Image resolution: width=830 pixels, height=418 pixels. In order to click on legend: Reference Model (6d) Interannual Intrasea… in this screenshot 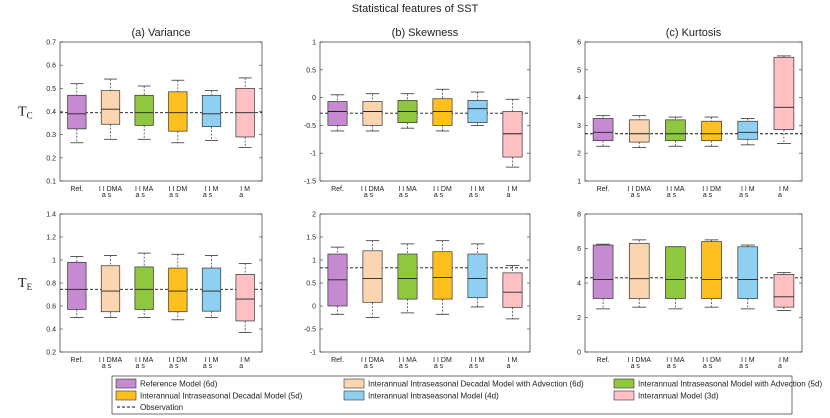, I will do `click(466, 395)`.